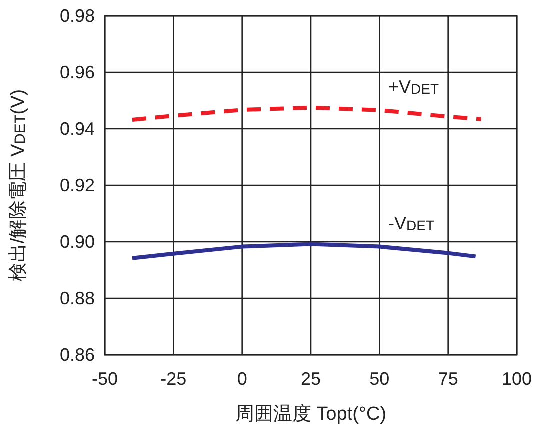 The width and height of the screenshot is (542, 433). I want to click on y-tick-label: 0.98, so click(77, 16).